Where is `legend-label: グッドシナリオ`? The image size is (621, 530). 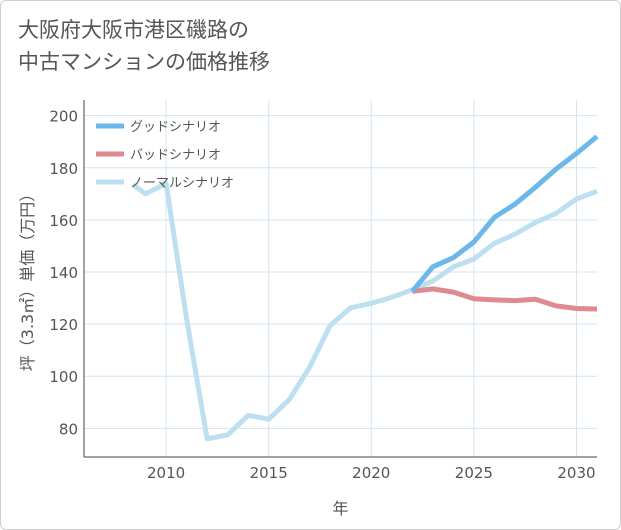
legend-label: グッドシナリオ is located at coordinates (175, 127).